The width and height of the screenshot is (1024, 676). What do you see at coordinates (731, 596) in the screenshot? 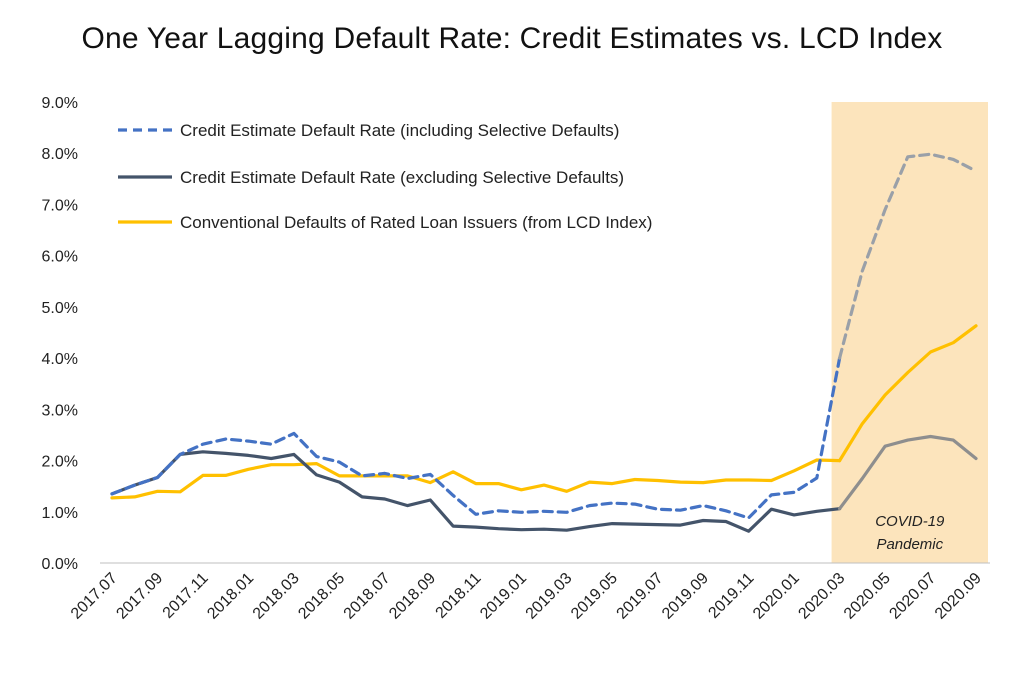
I see `x-tick-label: 2019.11` at bounding box center [731, 596].